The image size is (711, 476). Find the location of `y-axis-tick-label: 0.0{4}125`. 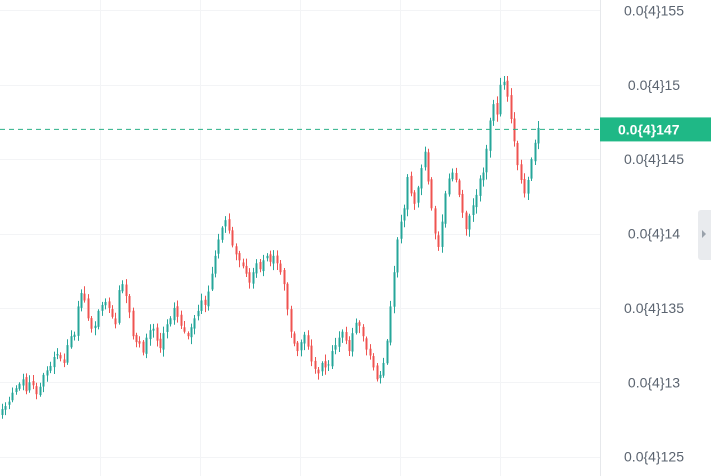

y-axis-tick-label: 0.0{4}125 is located at coordinates (654, 457).